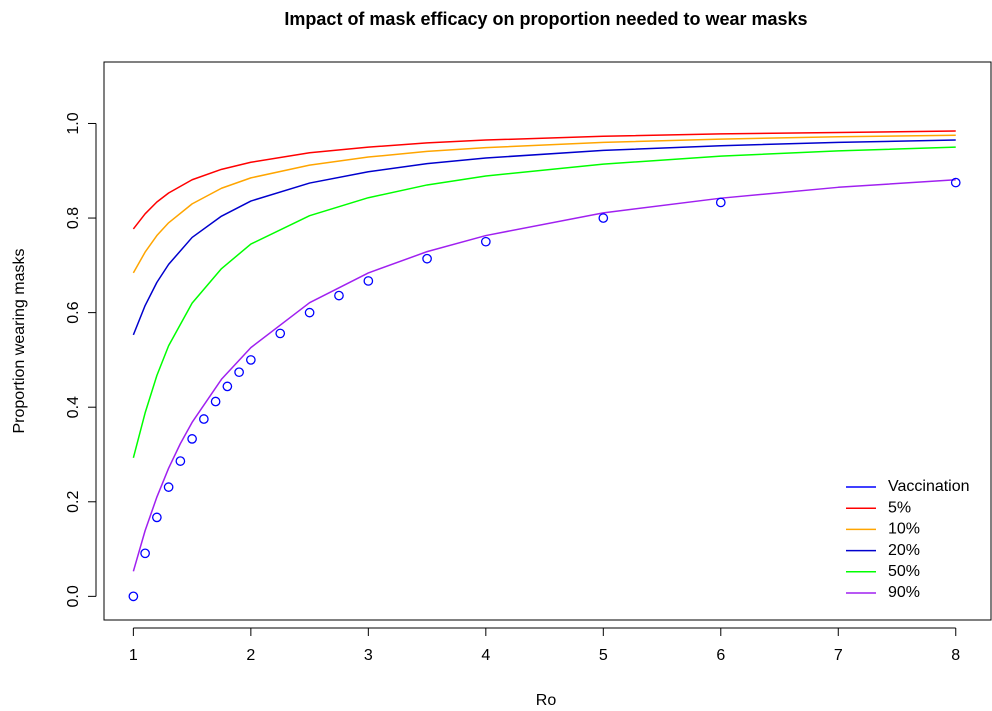  Describe the element at coordinates (904, 529) in the screenshot. I see `legend-label: 10%` at that location.